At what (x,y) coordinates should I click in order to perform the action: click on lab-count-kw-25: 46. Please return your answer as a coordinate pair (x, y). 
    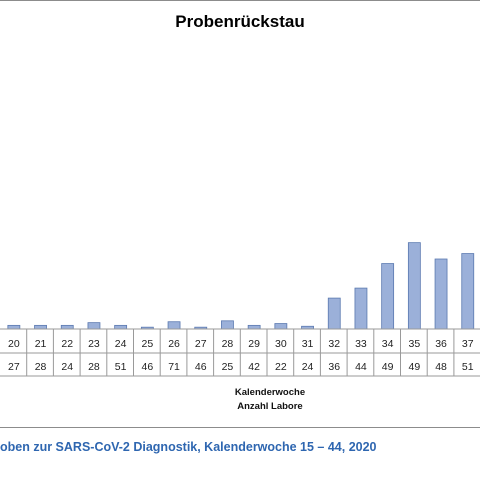
    Looking at the image, I should click on (148, 367).